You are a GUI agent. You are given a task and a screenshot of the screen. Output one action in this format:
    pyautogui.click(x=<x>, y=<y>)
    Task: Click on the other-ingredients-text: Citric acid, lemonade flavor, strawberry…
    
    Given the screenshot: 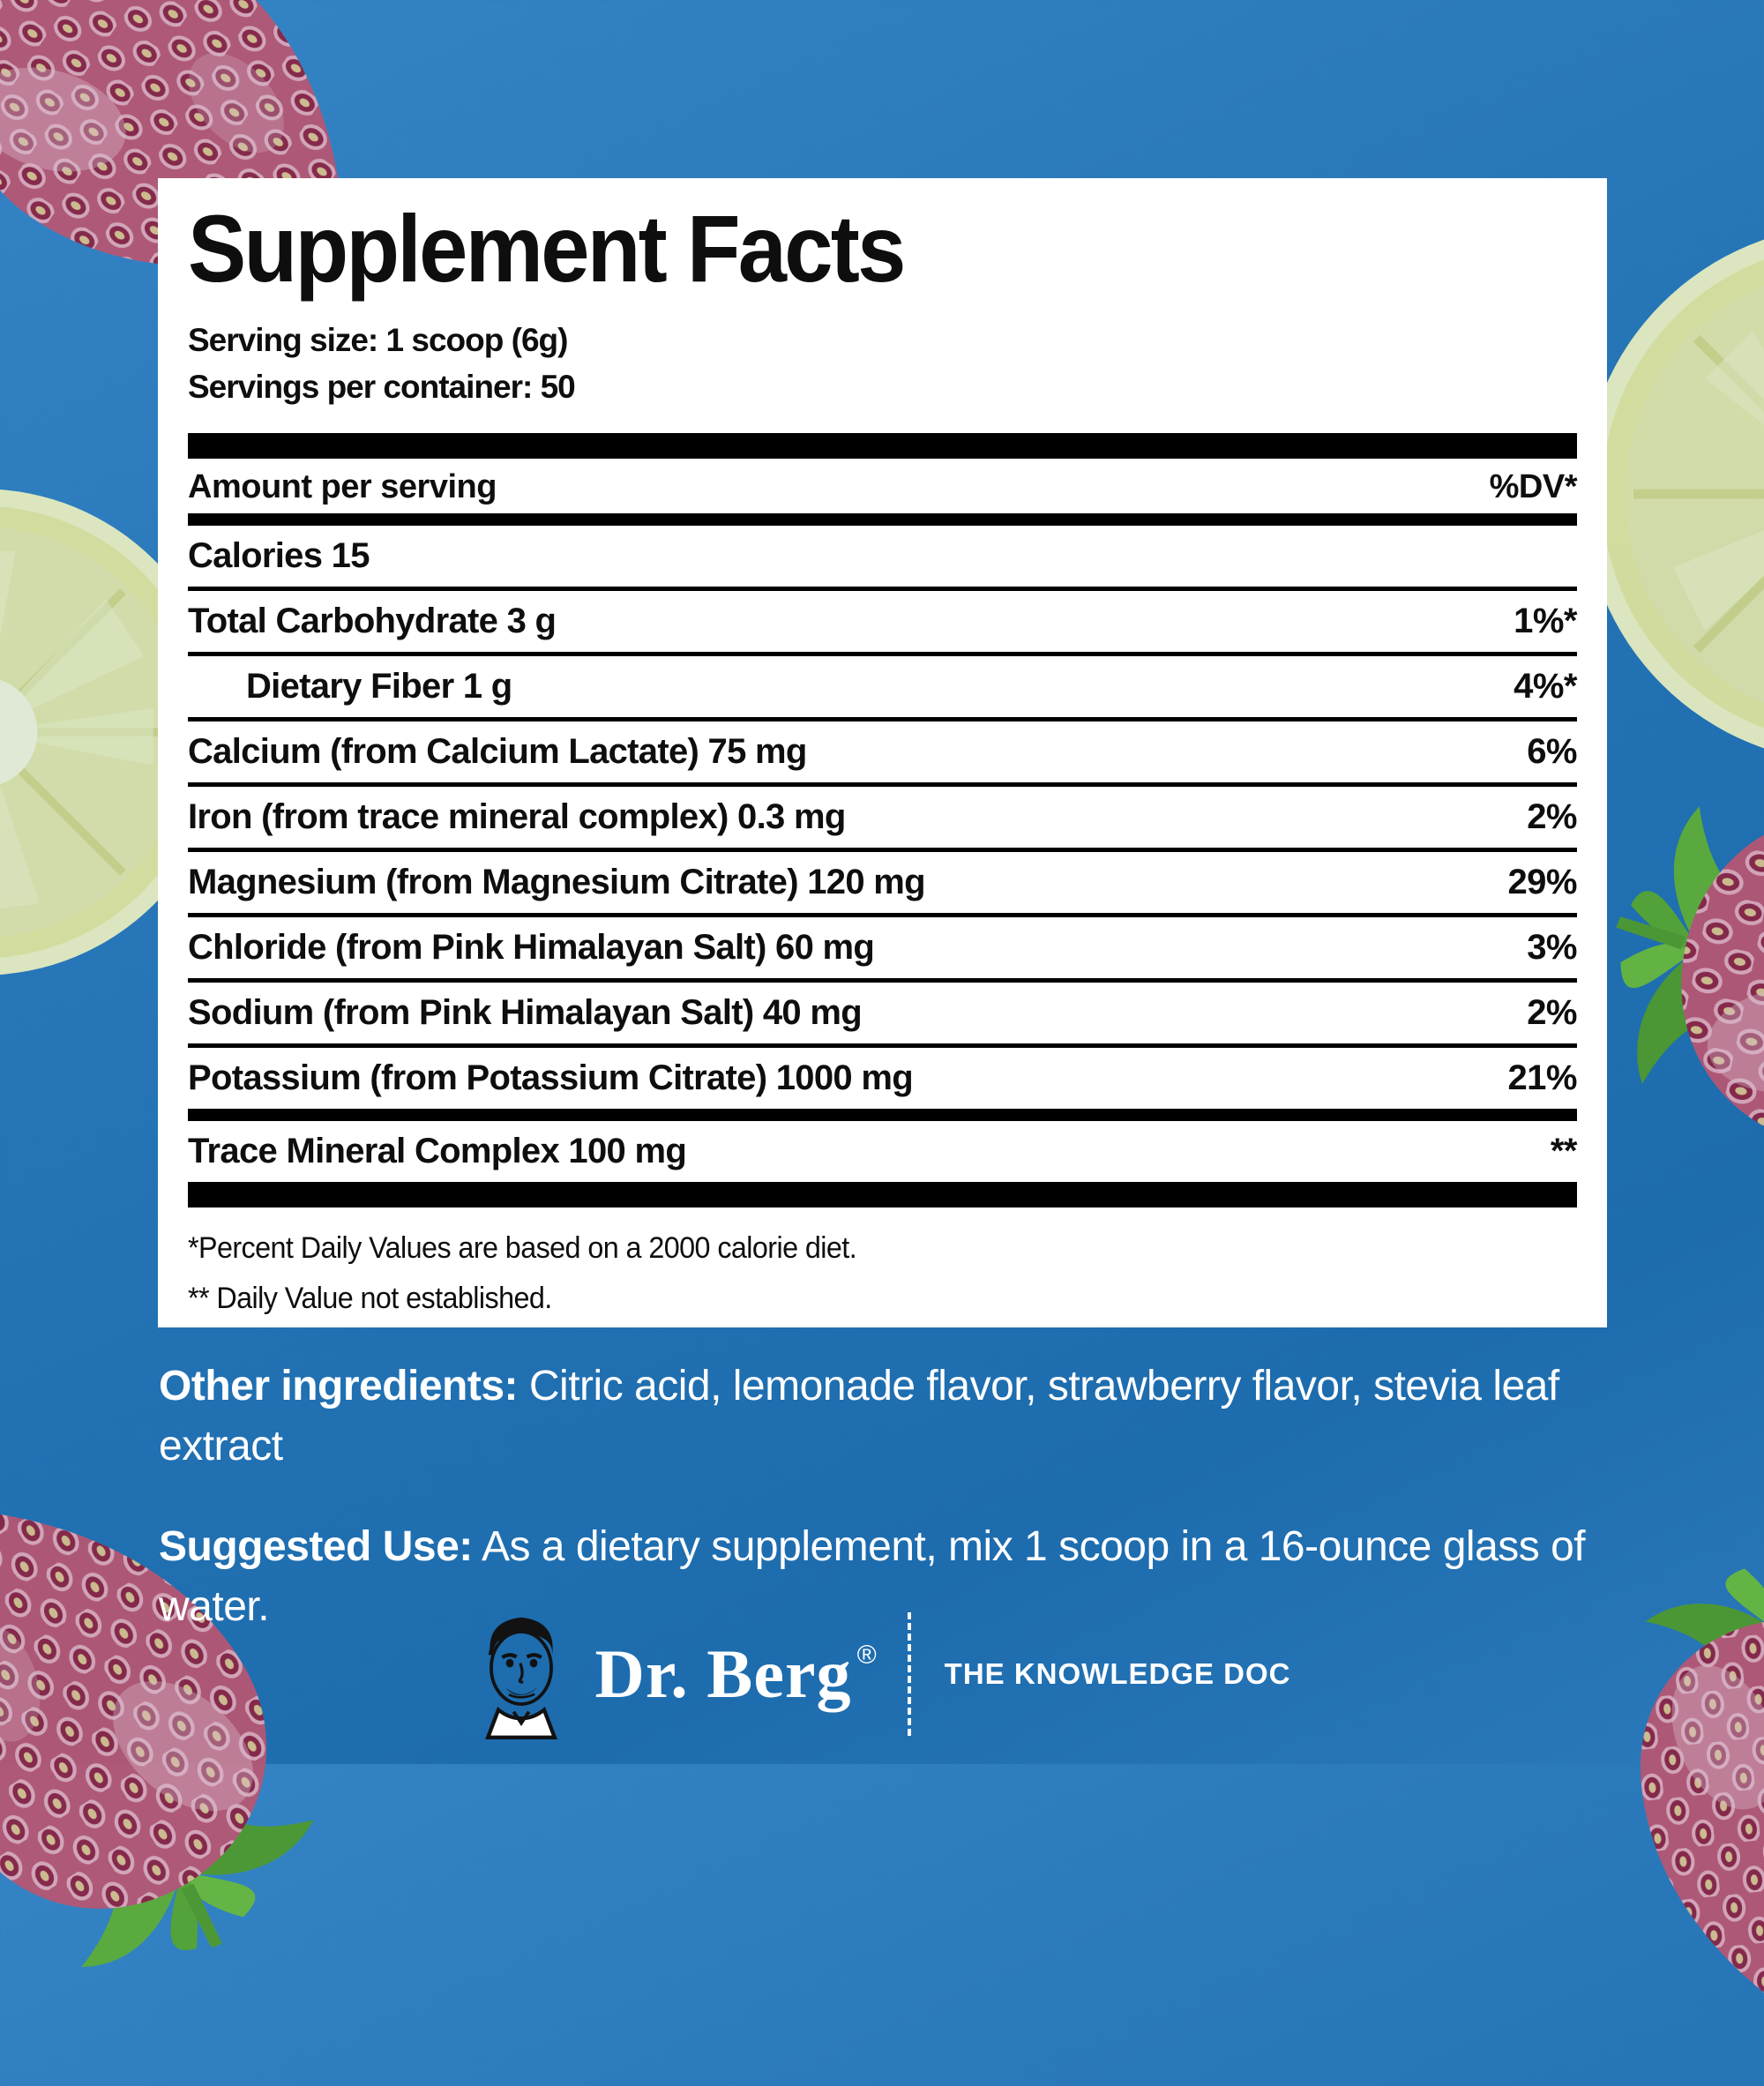 What is the action you would take?
    pyautogui.click(x=859, y=1417)
    